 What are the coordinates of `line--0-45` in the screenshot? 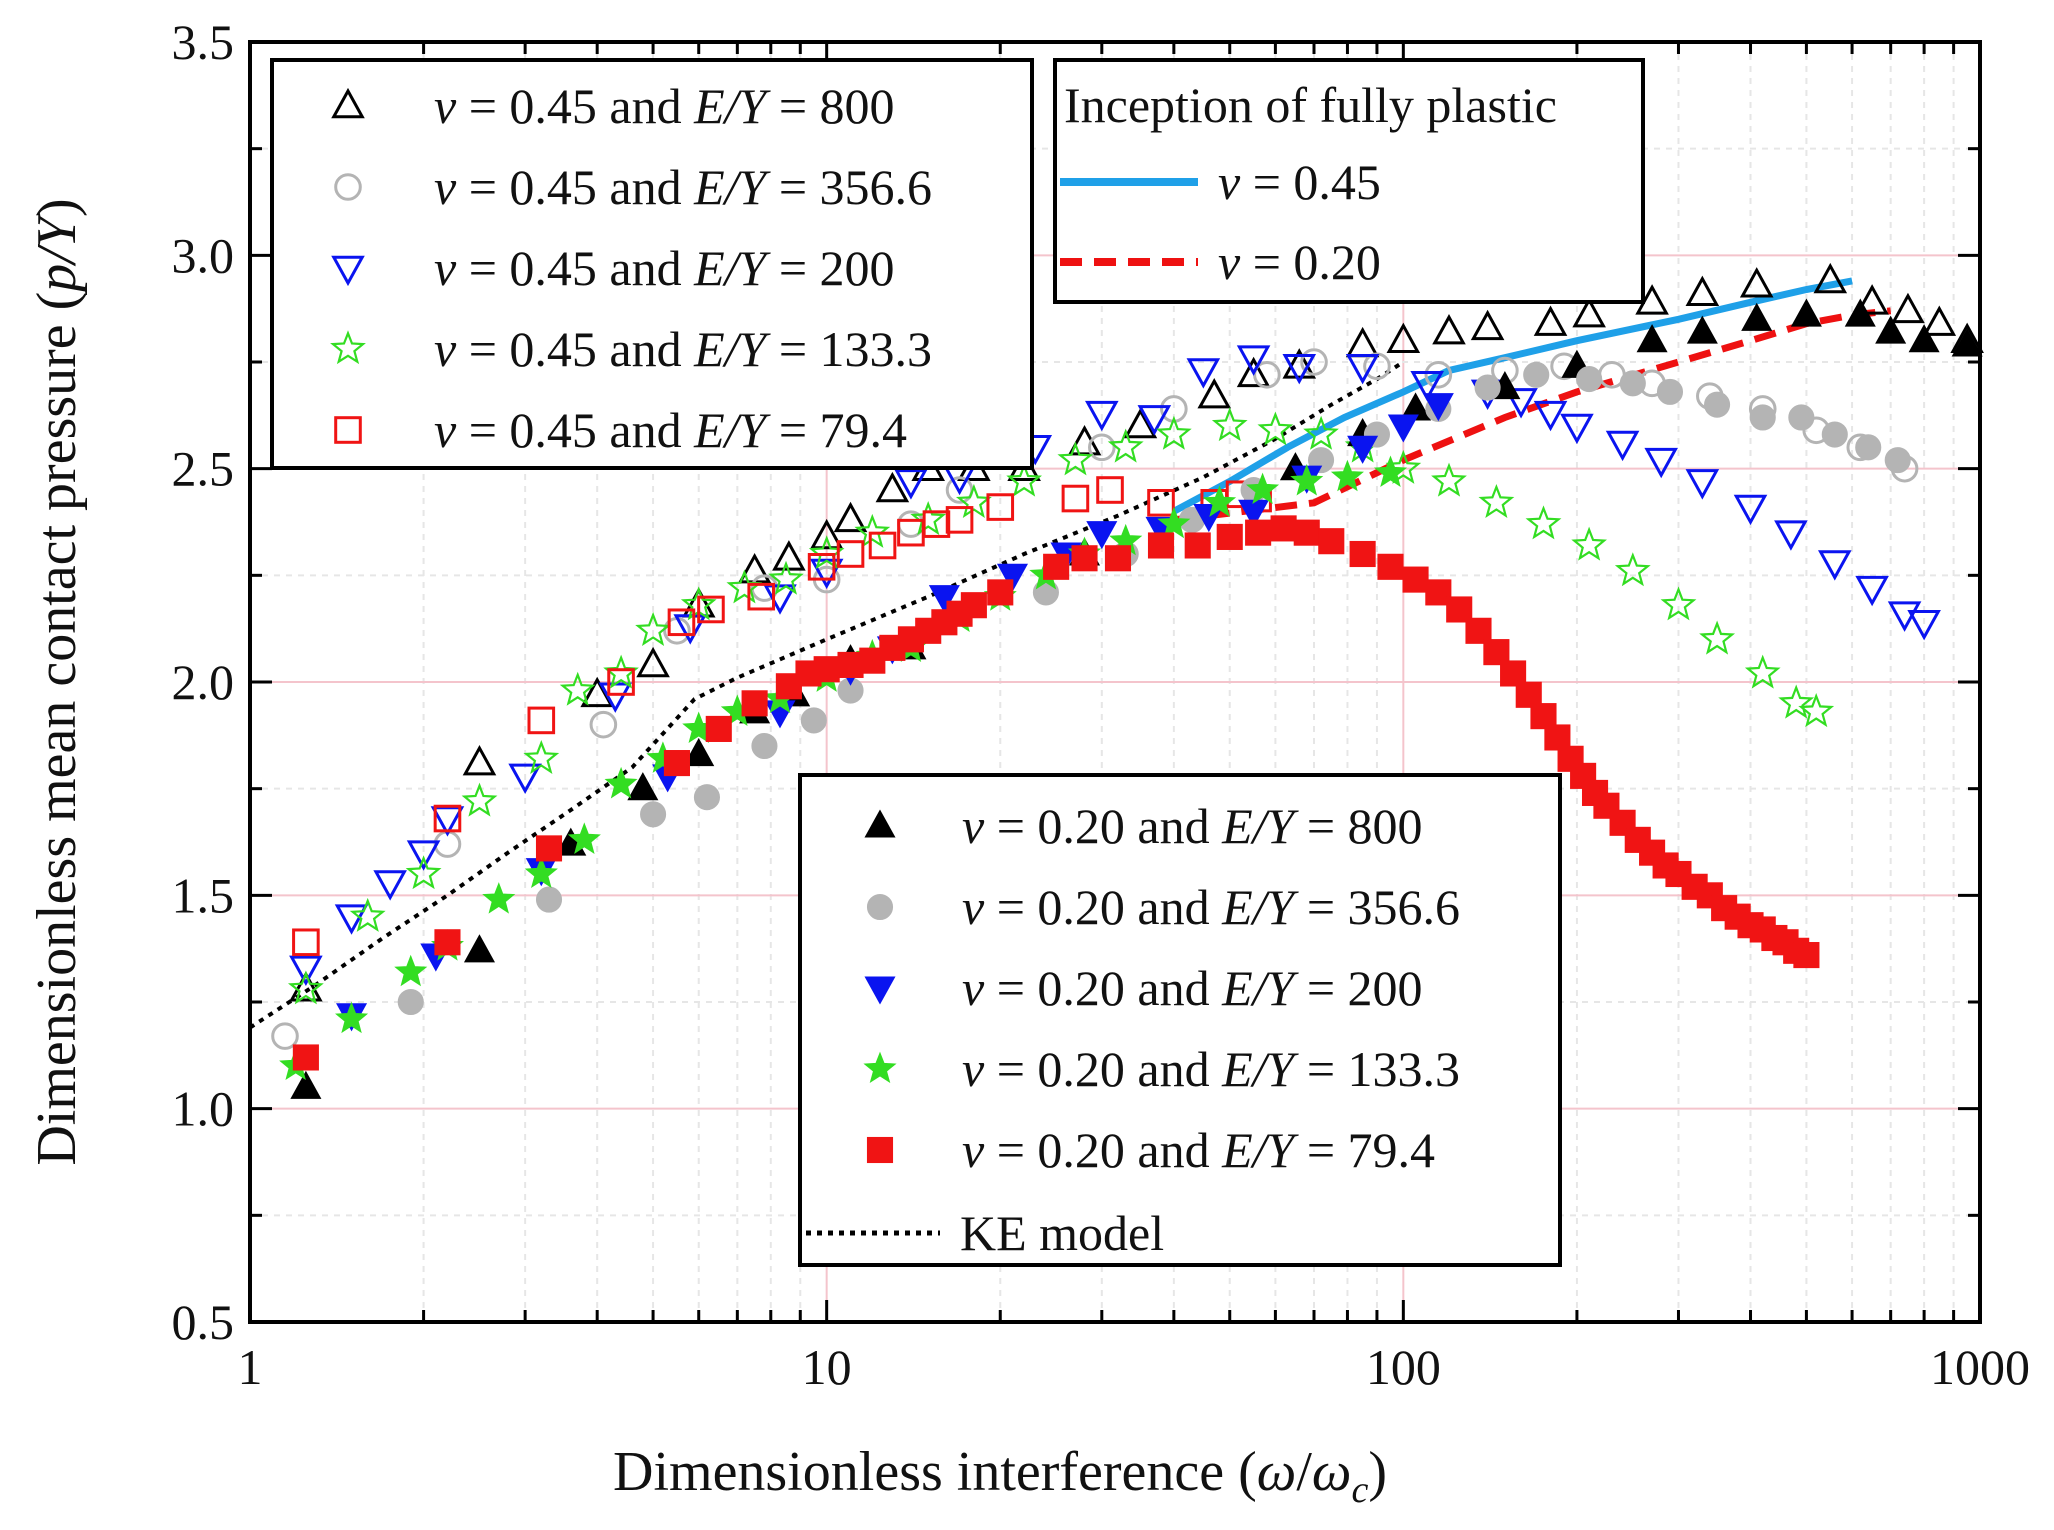 It's located at (1512, 396).